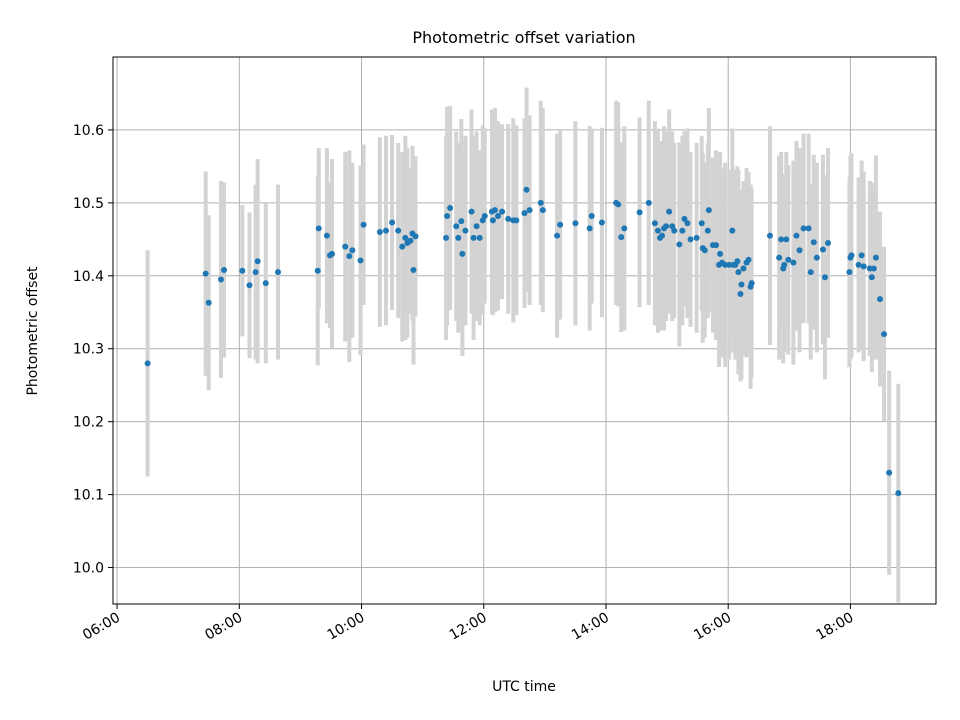 The width and height of the screenshot is (960, 720). I want to click on y-tick-label: 10.1, so click(88, 496).